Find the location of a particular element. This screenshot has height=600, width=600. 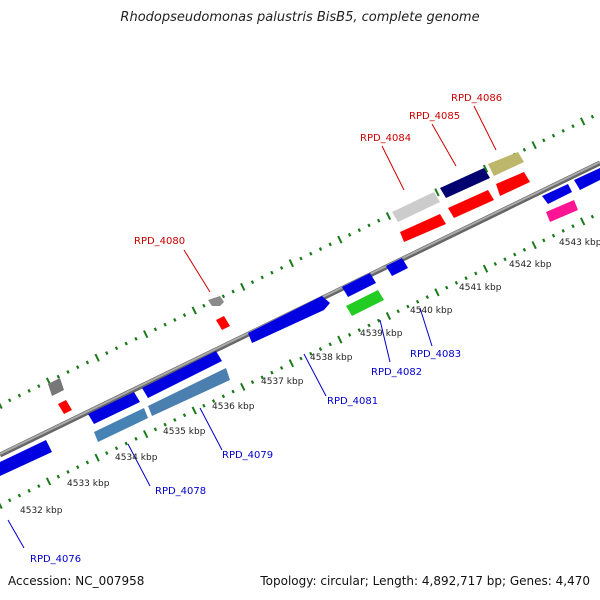

gene-left-blue is located at coordinates (26, 458).